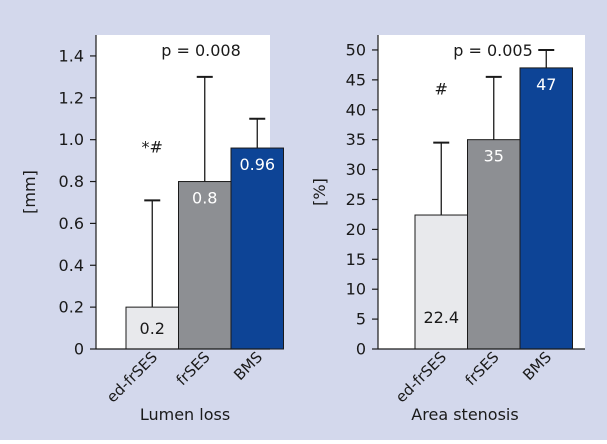  What do you see at coordinates (356, 79) in the screenshot?
I see `y-tick-label: 45` at bounding box center [356, 79].